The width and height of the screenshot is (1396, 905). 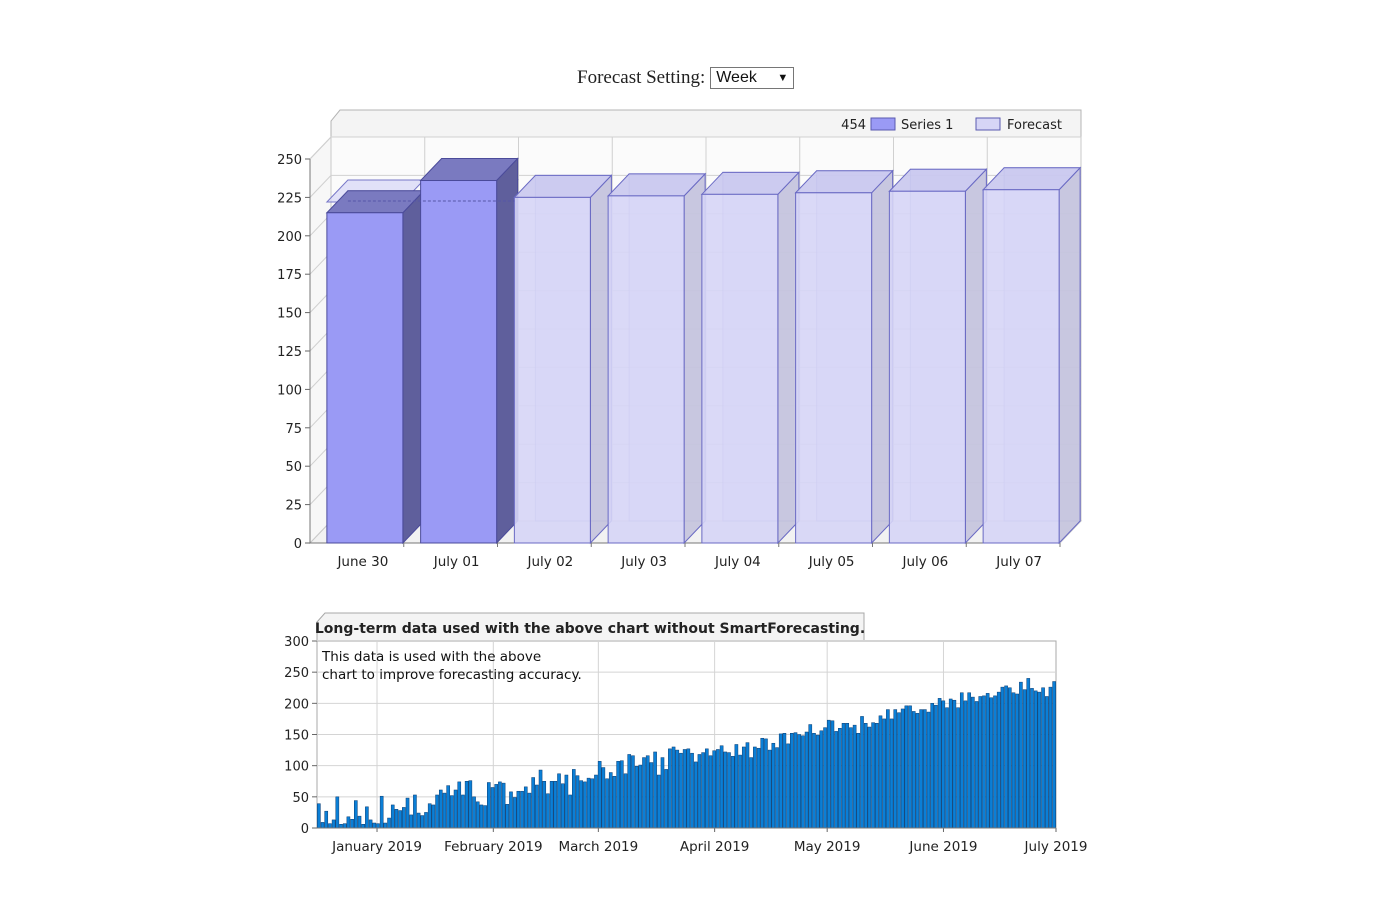 I want to click on chart-legend: 454 Series 1 Forecast, so click(x=706, y=124).